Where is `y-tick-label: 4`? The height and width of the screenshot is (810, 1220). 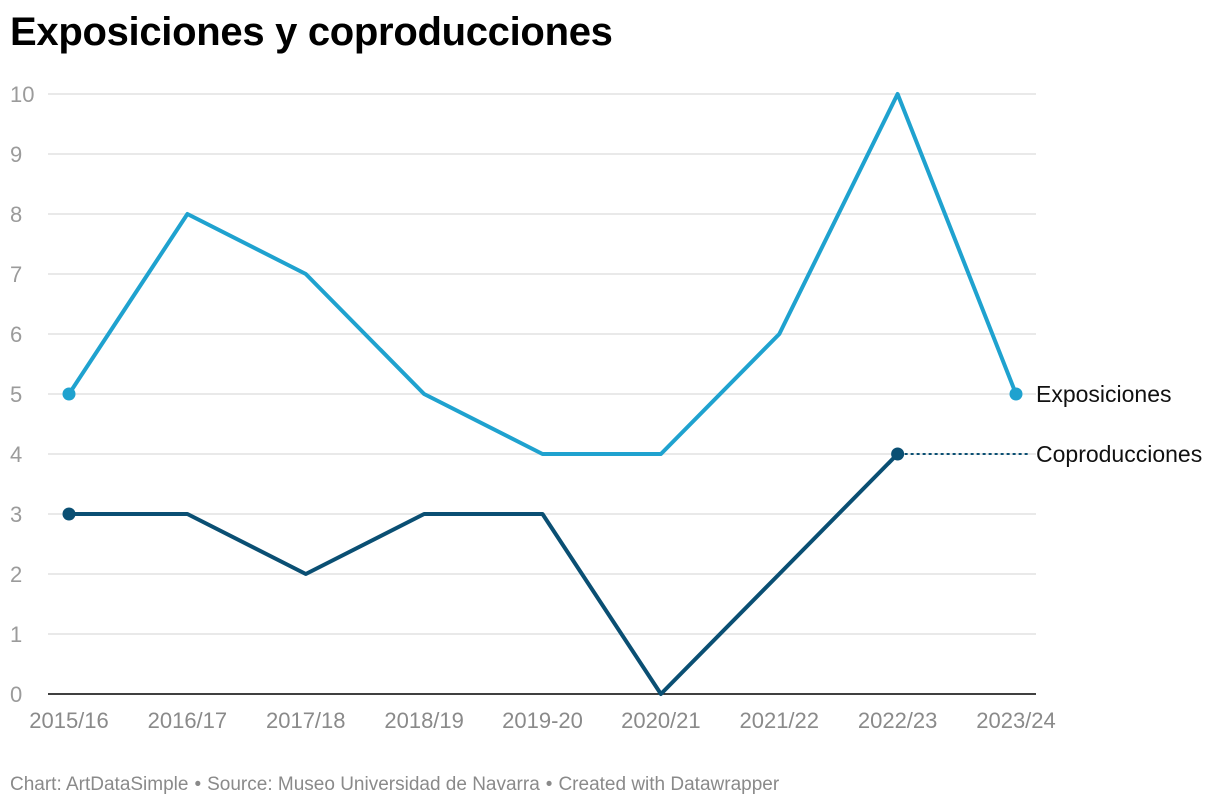 y-tick-label: 4 is located at coordinates (16, 454).